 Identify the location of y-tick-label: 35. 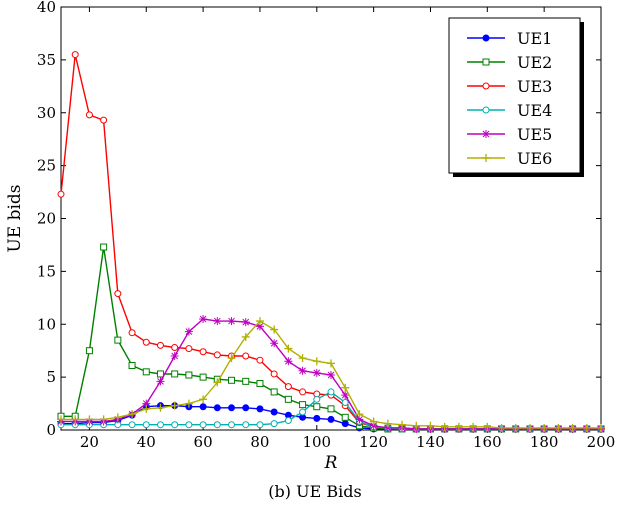
(46, 60).